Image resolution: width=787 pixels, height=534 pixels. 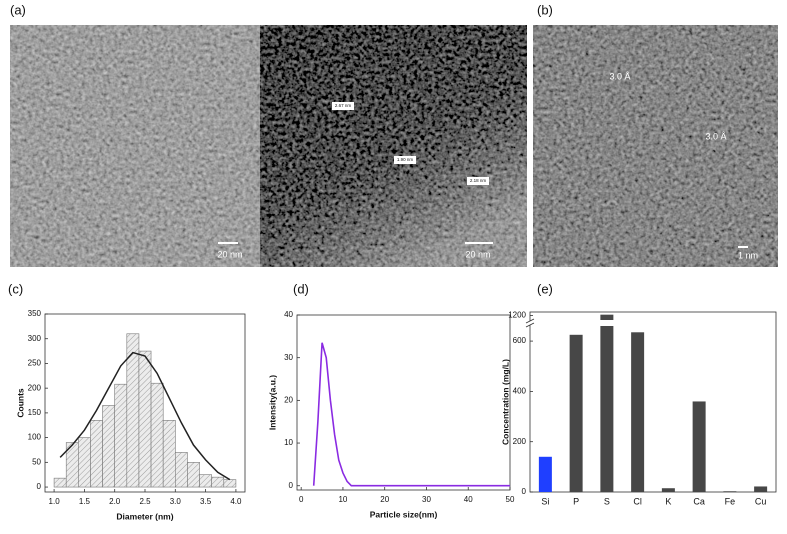 What do you see at coordinates (384, 499) in the screenshot?
I see `x-tick-label: 20` at bounding box center [384, 499].